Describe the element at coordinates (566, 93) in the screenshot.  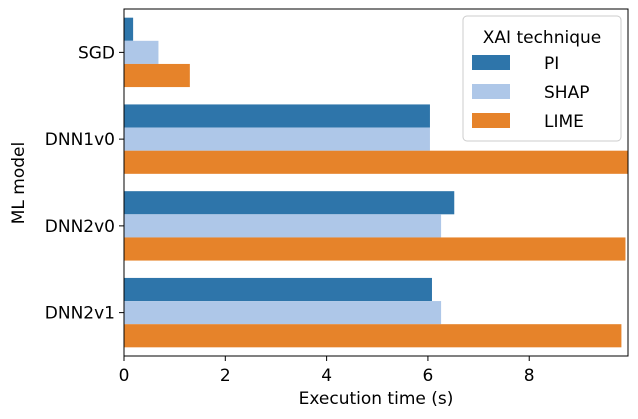
I see `legend-label-shap: SHAP` at that location.